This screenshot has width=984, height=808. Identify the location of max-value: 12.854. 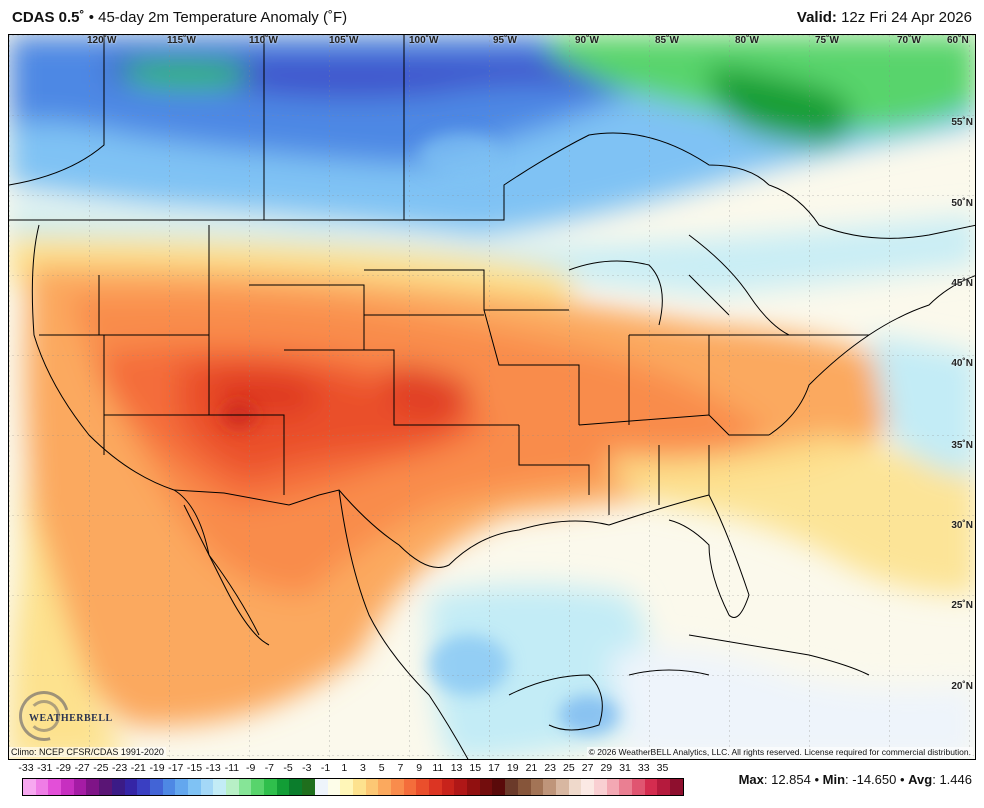
(791, 779).